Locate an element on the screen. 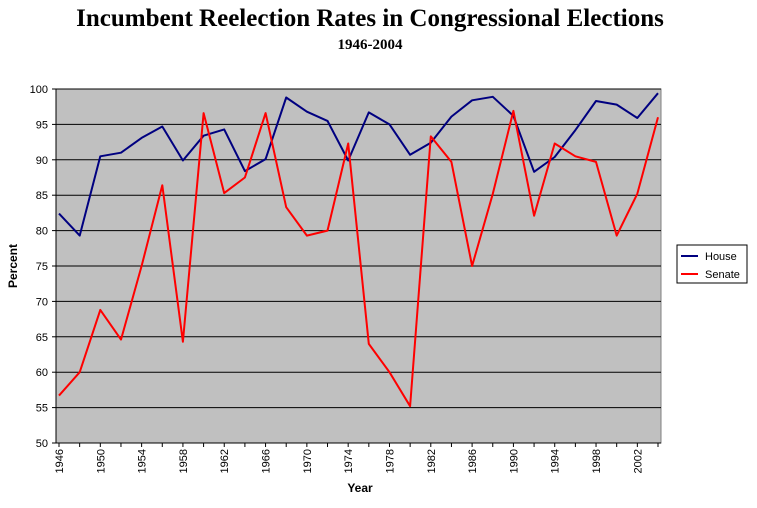  legend: House Senate is located at coordinates (712, 264).